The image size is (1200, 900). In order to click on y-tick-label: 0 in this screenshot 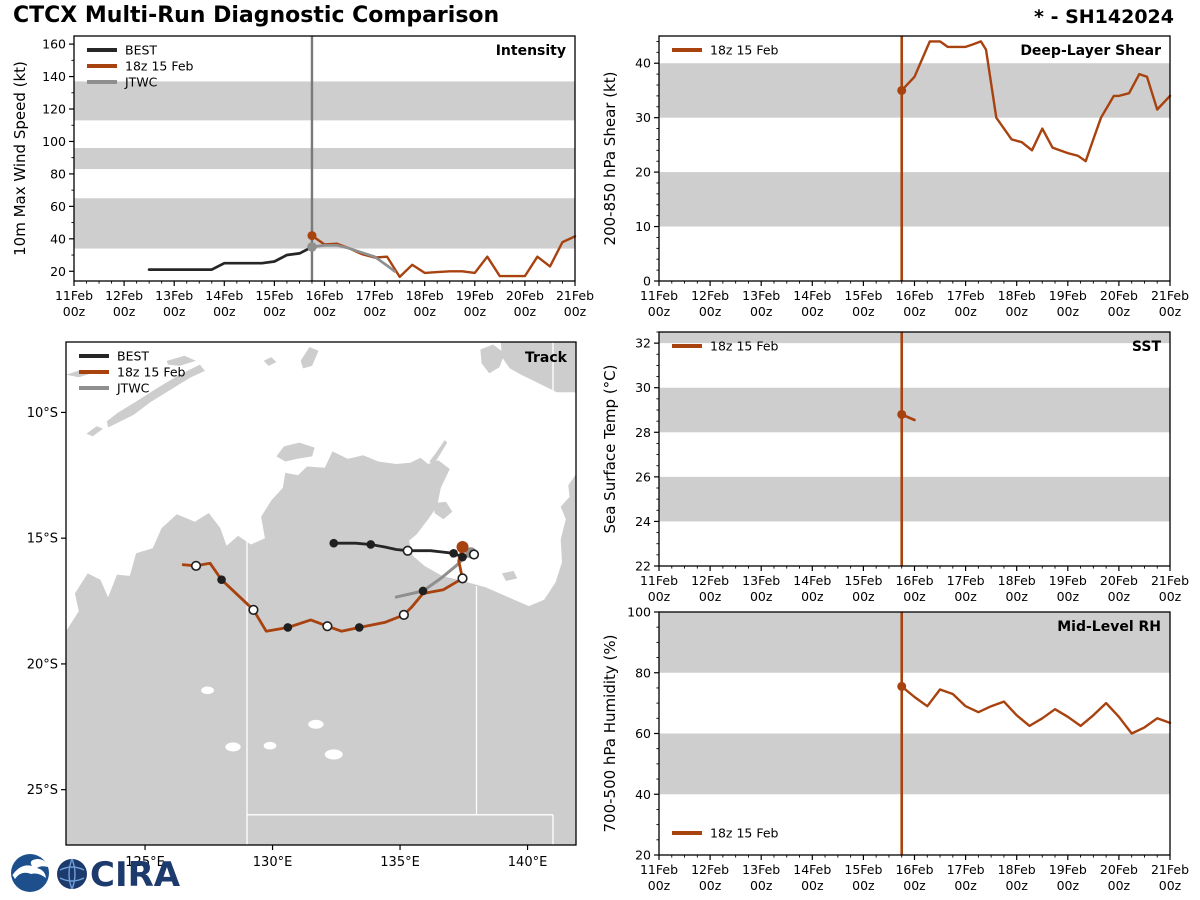, I will do `click(647, 281)`.